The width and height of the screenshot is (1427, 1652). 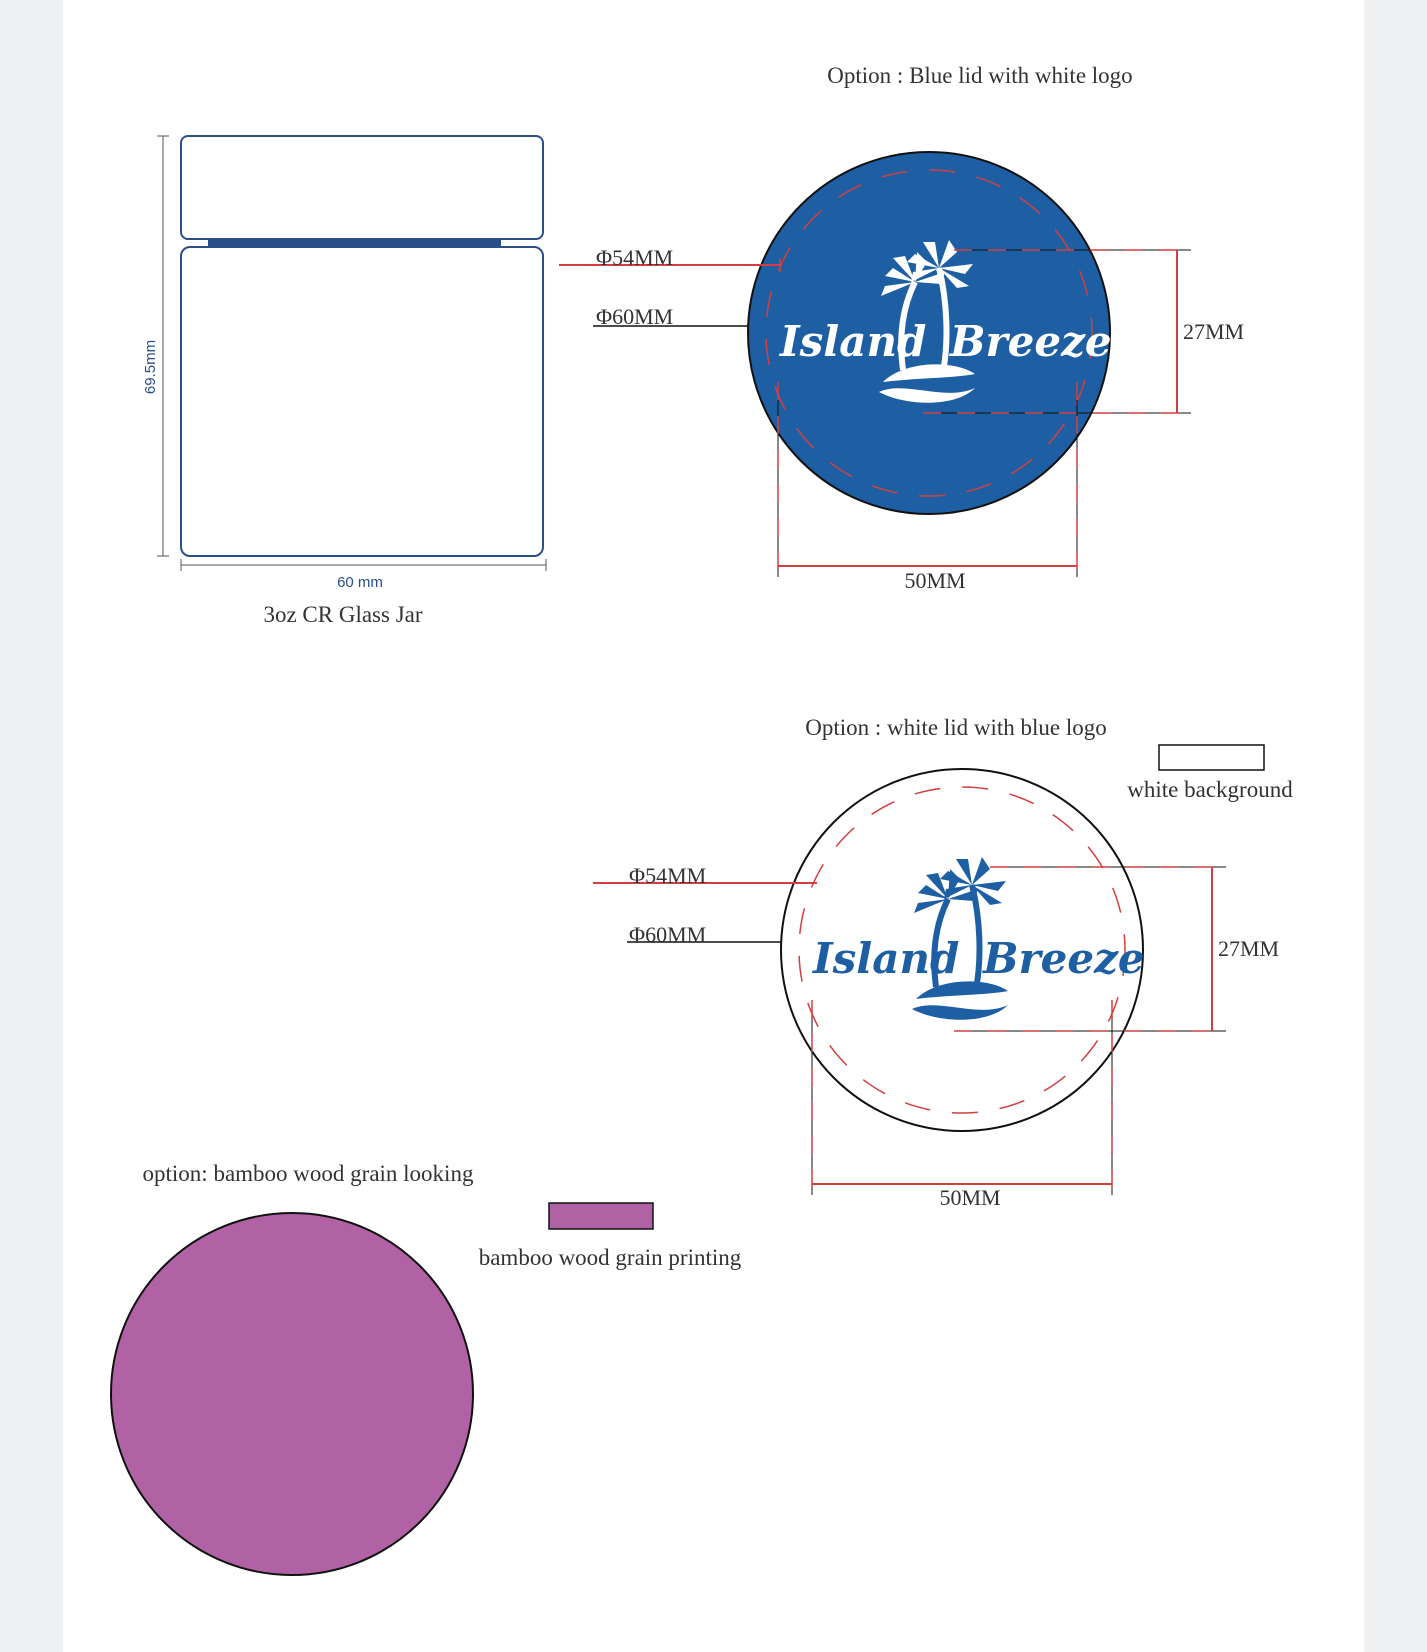 What do you see at coordinates (360, 582) in the screenshot?
I see `jar-width-label: 60 mm` at bounding box center [360, 582].